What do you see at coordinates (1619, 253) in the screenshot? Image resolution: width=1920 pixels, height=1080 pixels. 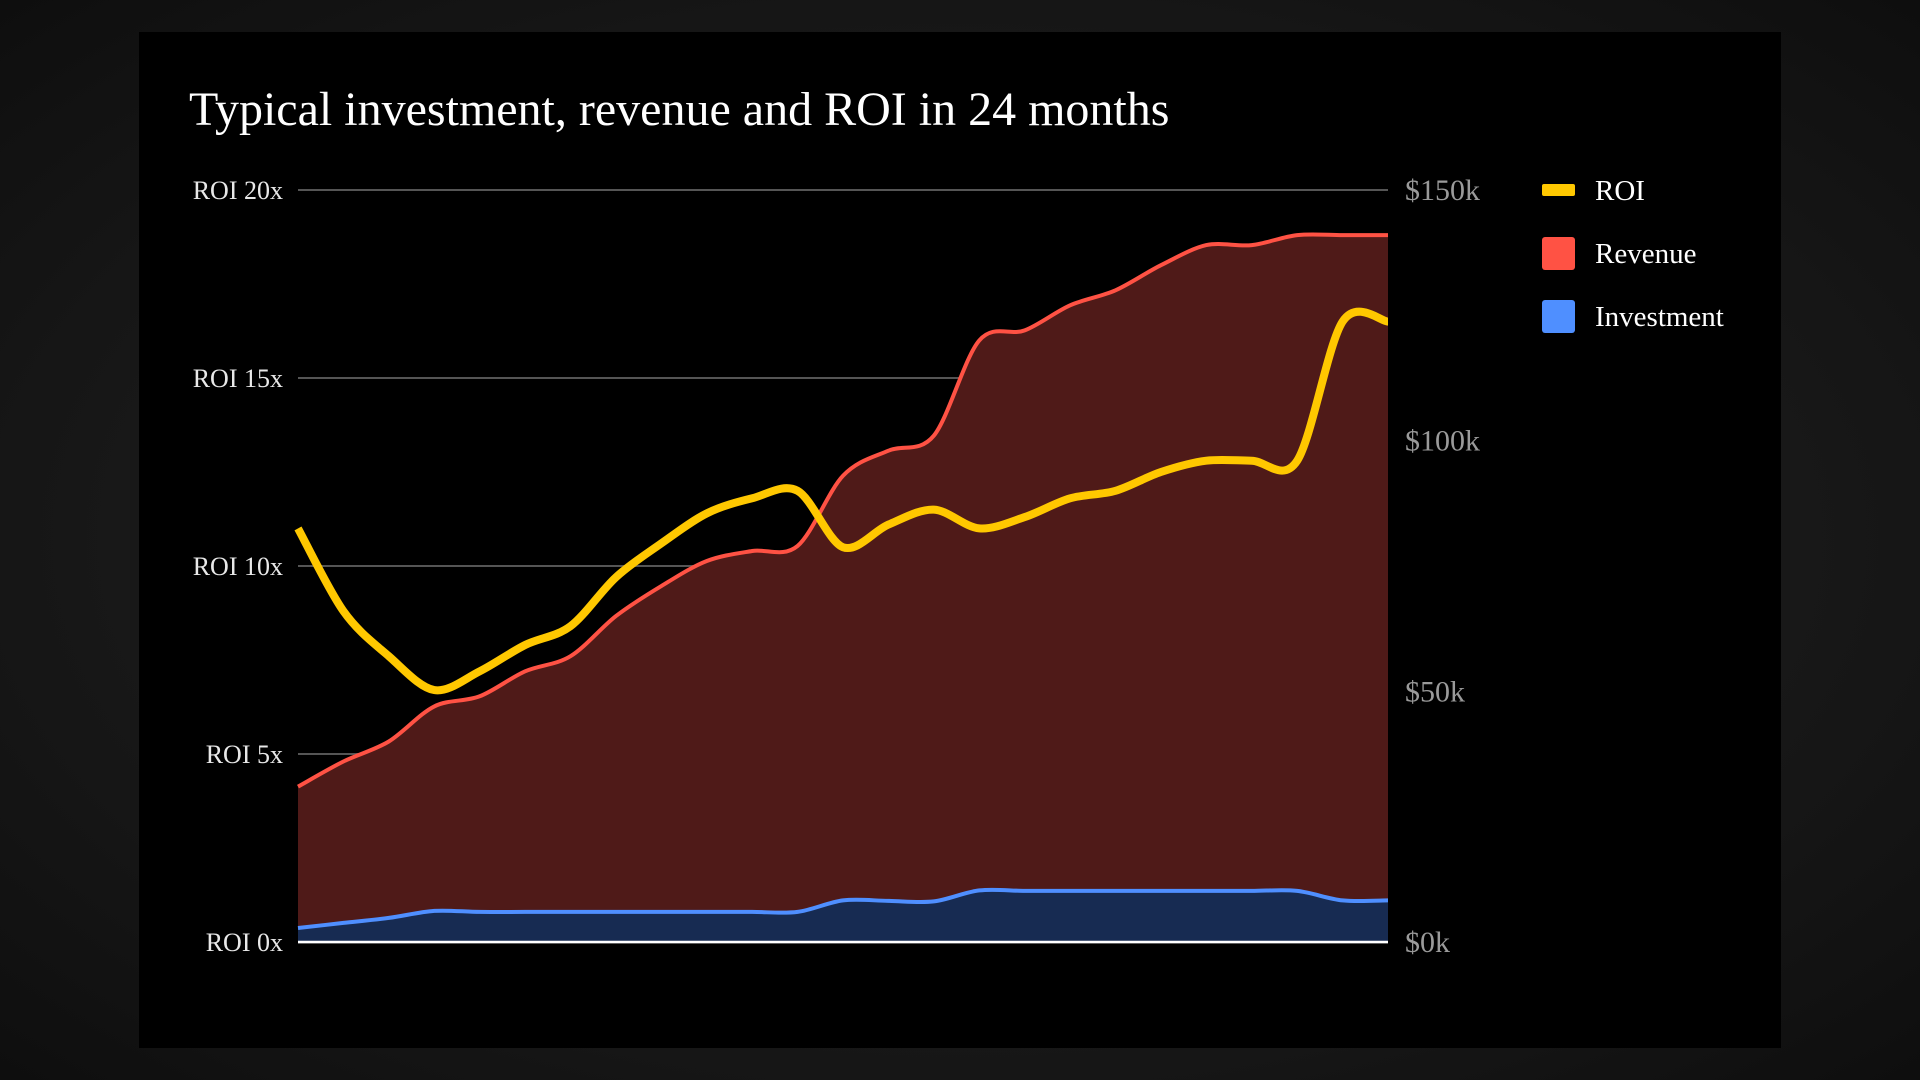 I see `legend-item-revenue: Revenue` at bounding box center [1619, 253].